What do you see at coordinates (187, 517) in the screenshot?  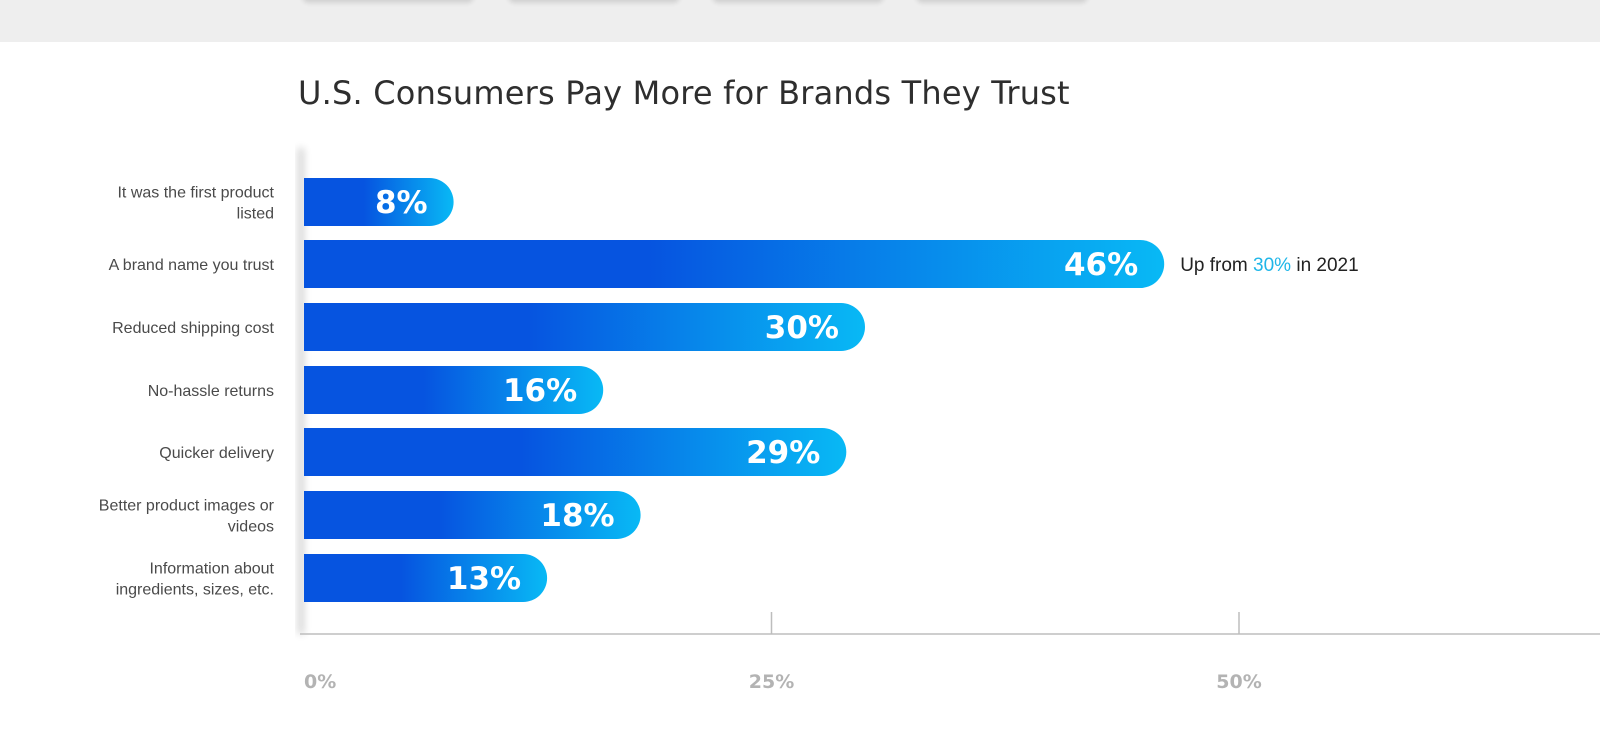 I see `category-label-6: Better product images or videos` at bounding box center [187, 517].